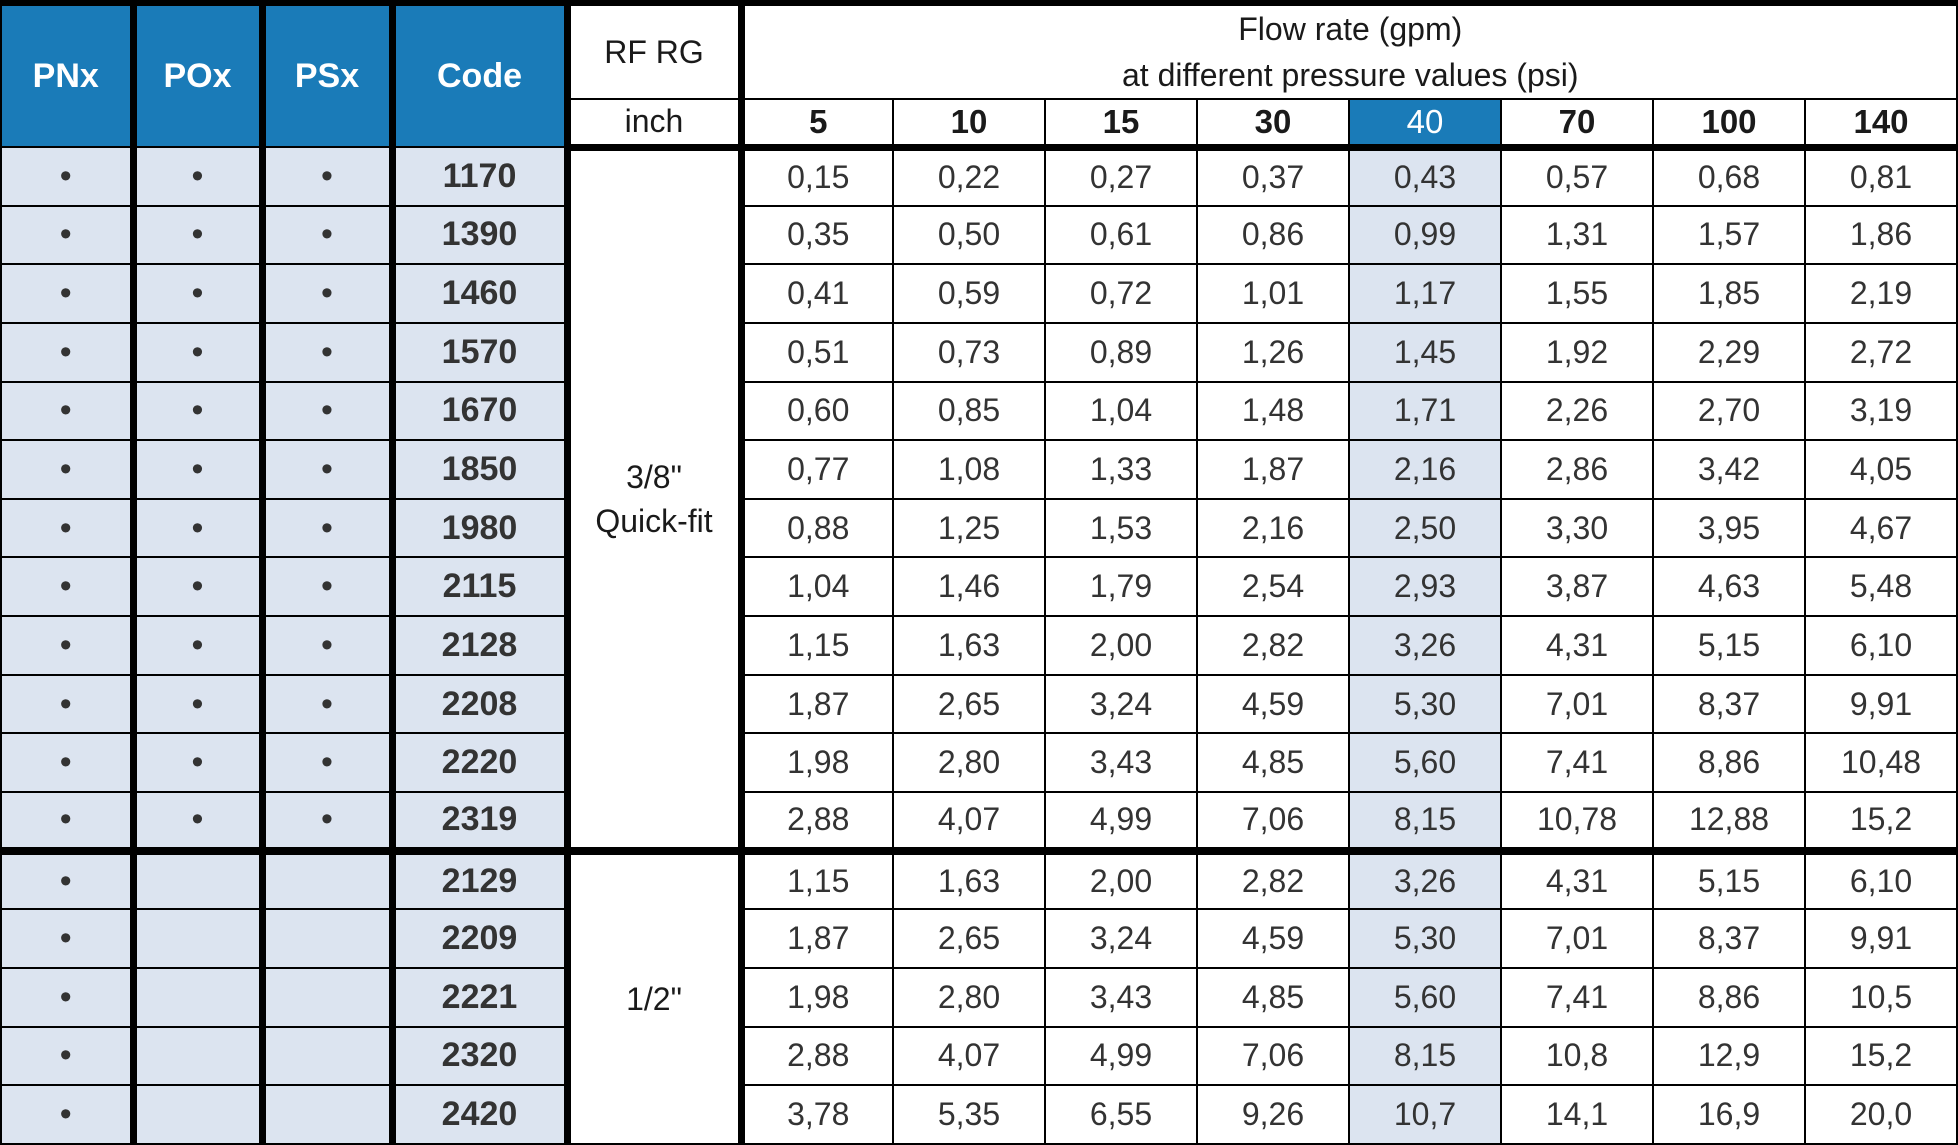 The height and width of the screenshot is (1145, 1958). I want to click on flow-value: 4,59, so click(1273, 704).